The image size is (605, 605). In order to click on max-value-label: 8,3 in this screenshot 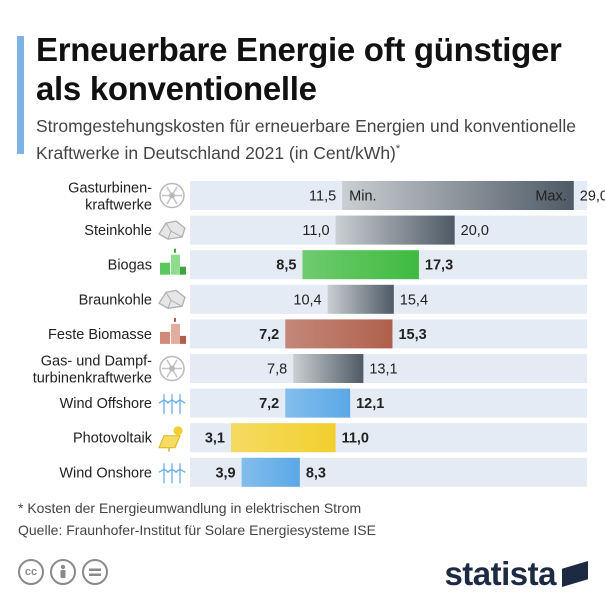, I will do `click(316, 473)`.